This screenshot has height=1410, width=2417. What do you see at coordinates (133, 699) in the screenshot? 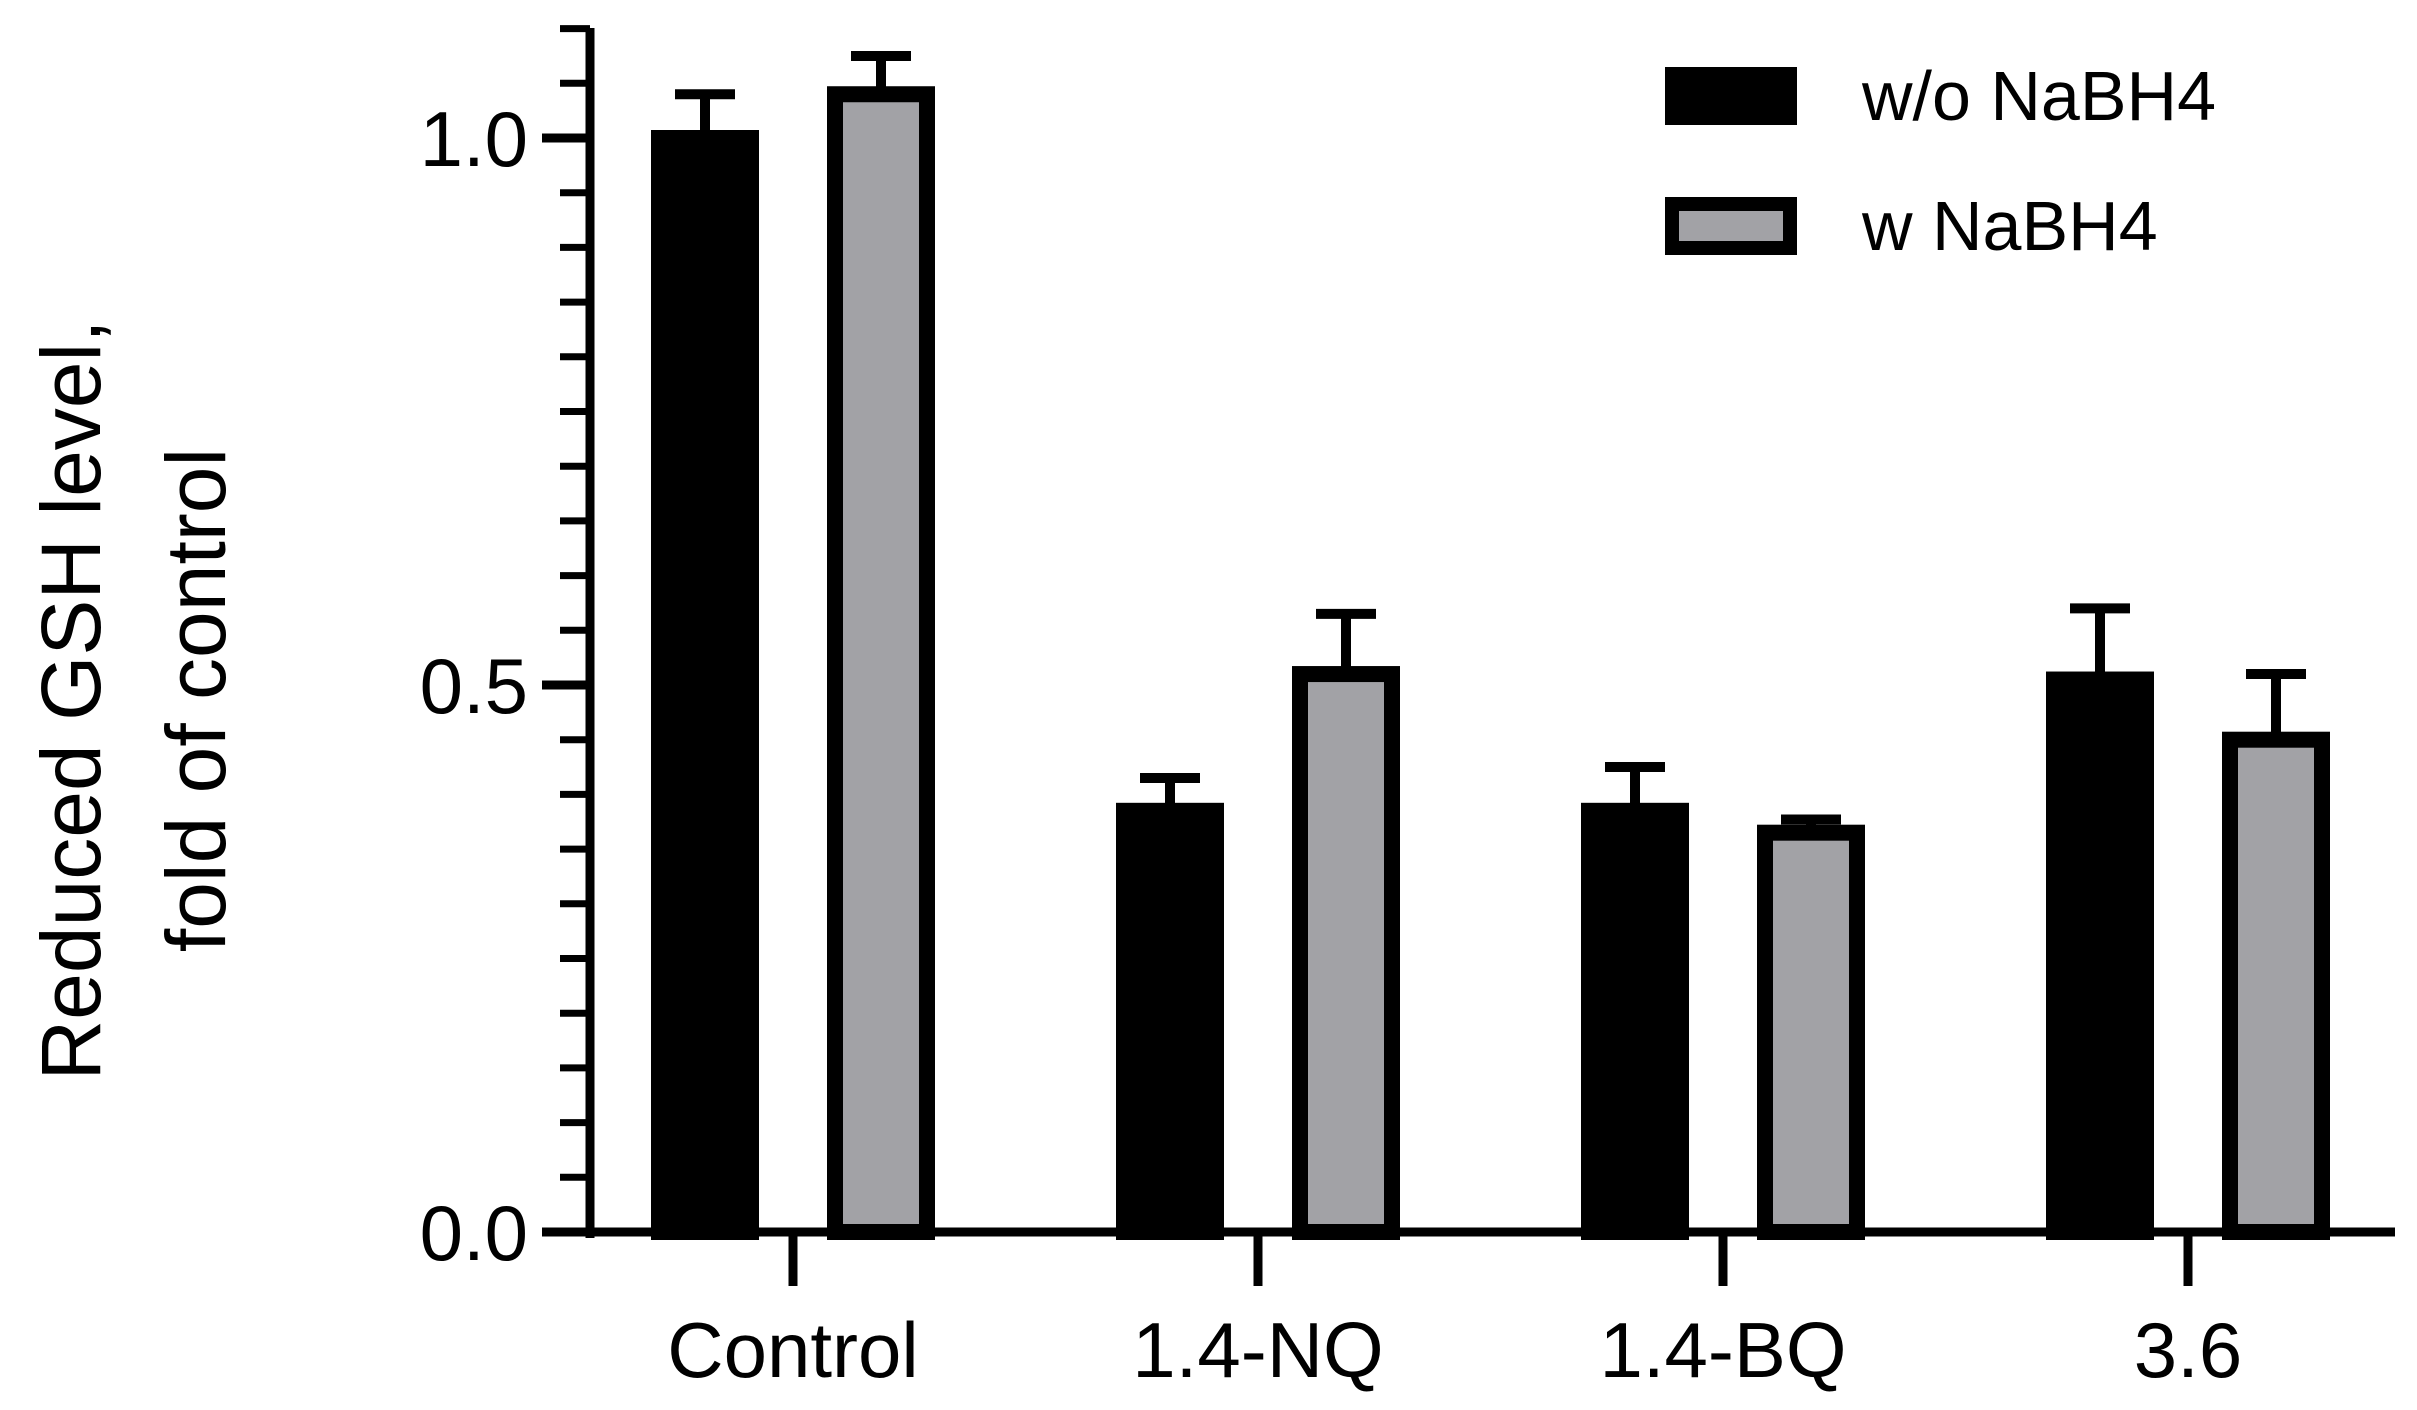
I see `y-axis-title: Reduced GSH level, fold of control` at bounding box center [133, 699].